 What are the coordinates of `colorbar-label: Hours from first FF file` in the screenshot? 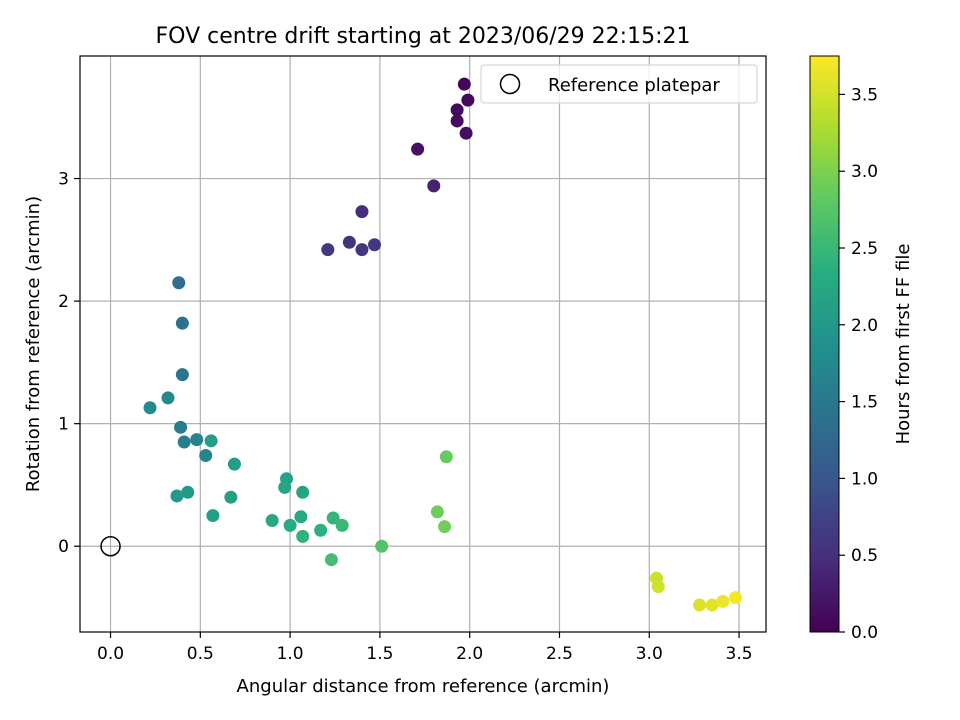 It's located at (903, 344).